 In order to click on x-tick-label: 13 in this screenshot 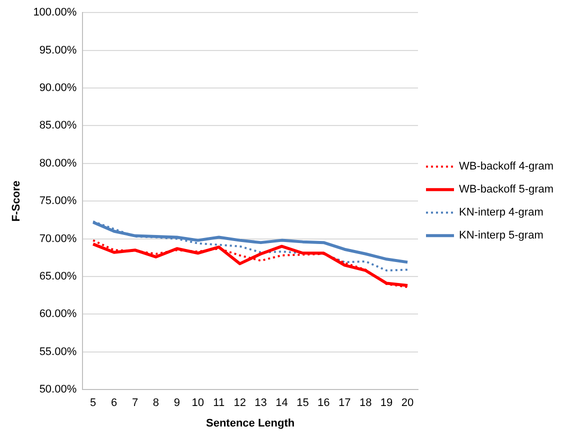, I will do `click(260, 403)`.